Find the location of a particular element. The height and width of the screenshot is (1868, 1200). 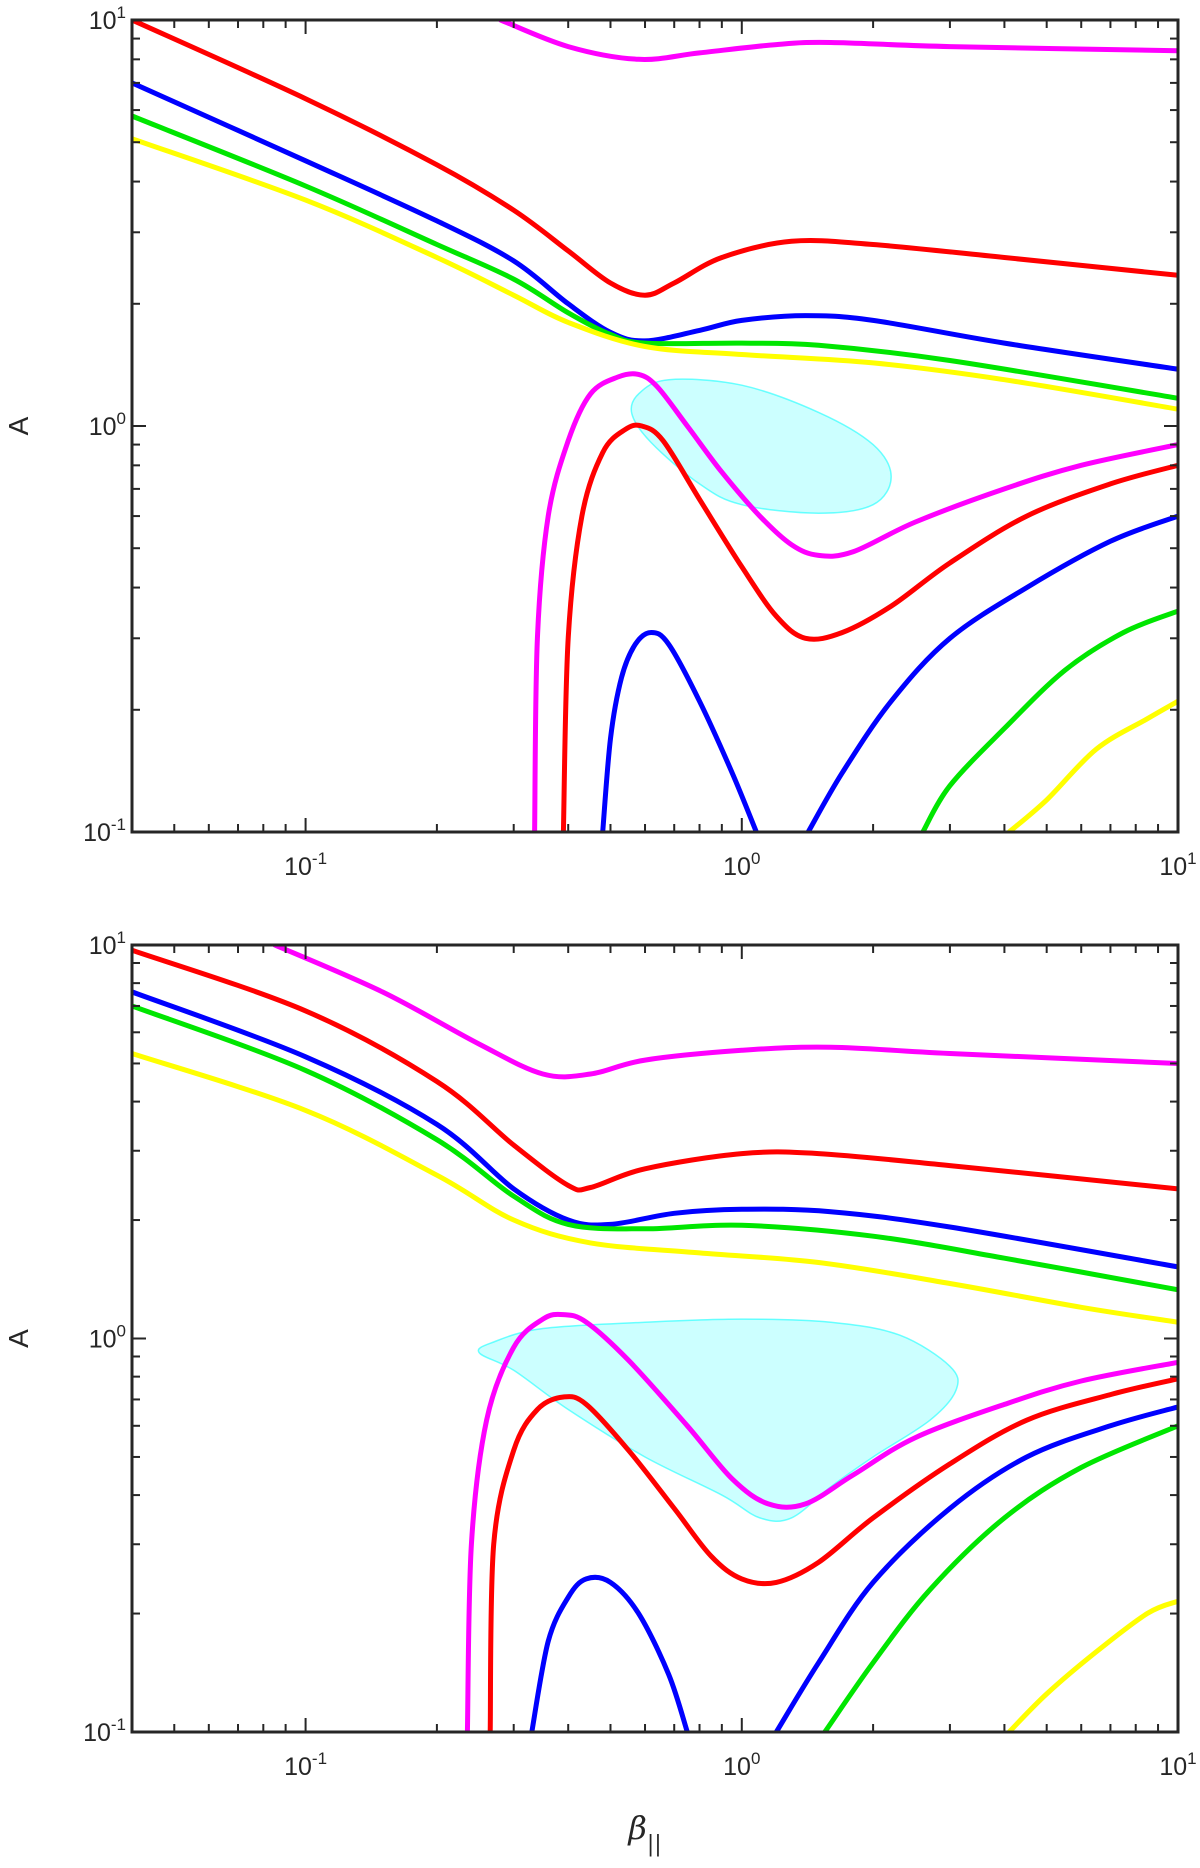

x-axis-label-subscript: || is located at coordinates (654, 1844).